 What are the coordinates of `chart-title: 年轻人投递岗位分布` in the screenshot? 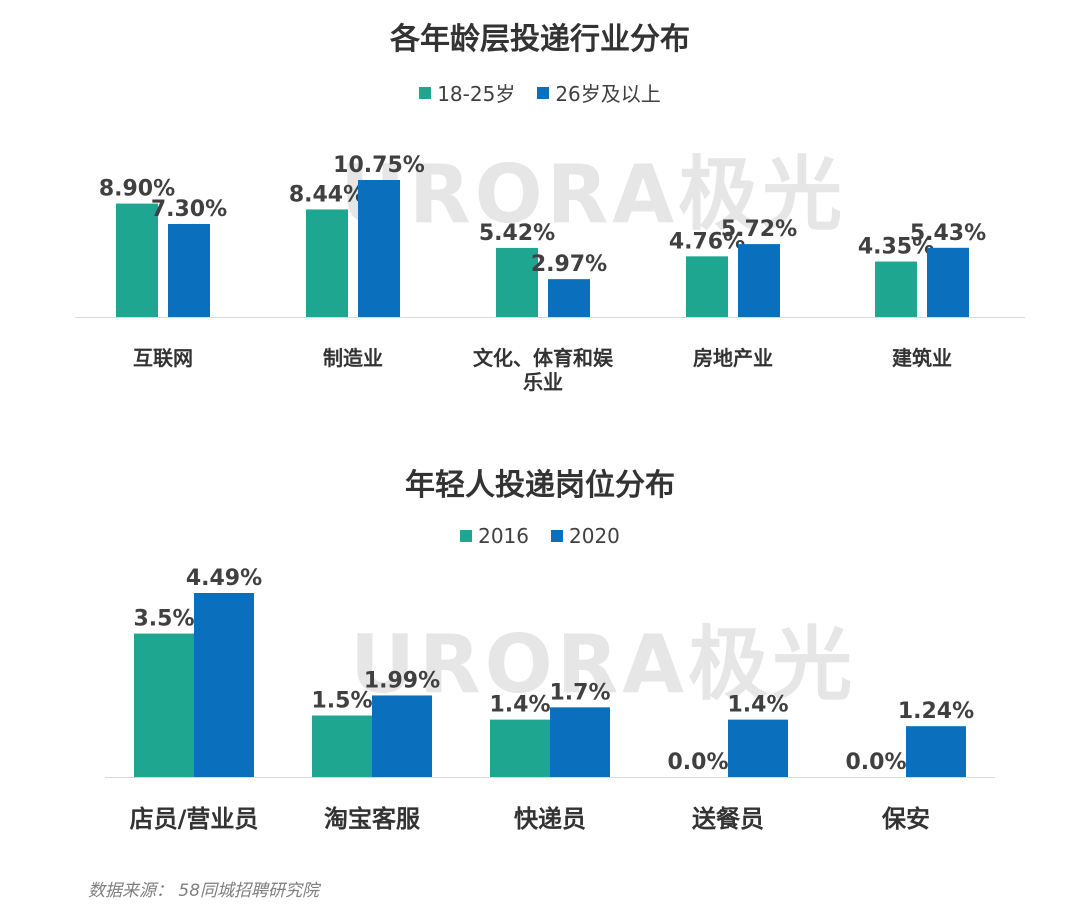 It's located at (540, 485).